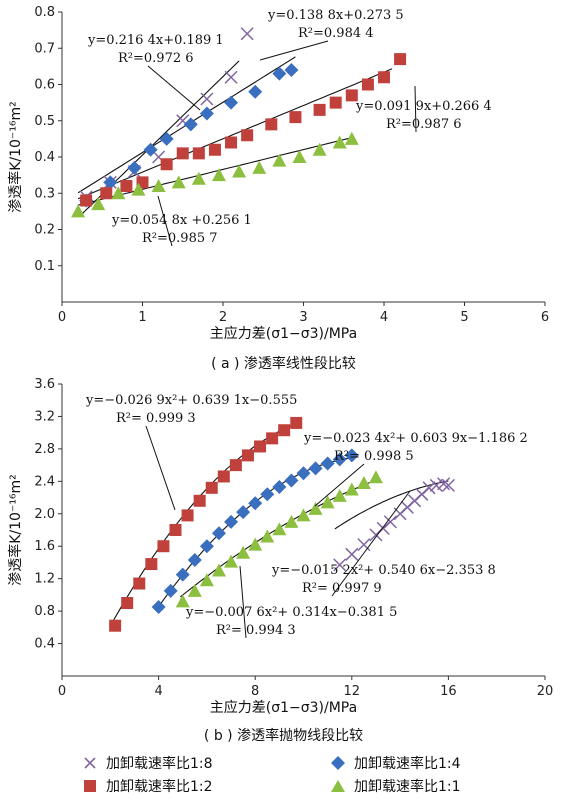 This screenshot has height=800, width=575. Describe the element at coordinates (283, 363) in the screenshot. I see `panel-caption: ( a ) 渗透率线性段比较` at that location.